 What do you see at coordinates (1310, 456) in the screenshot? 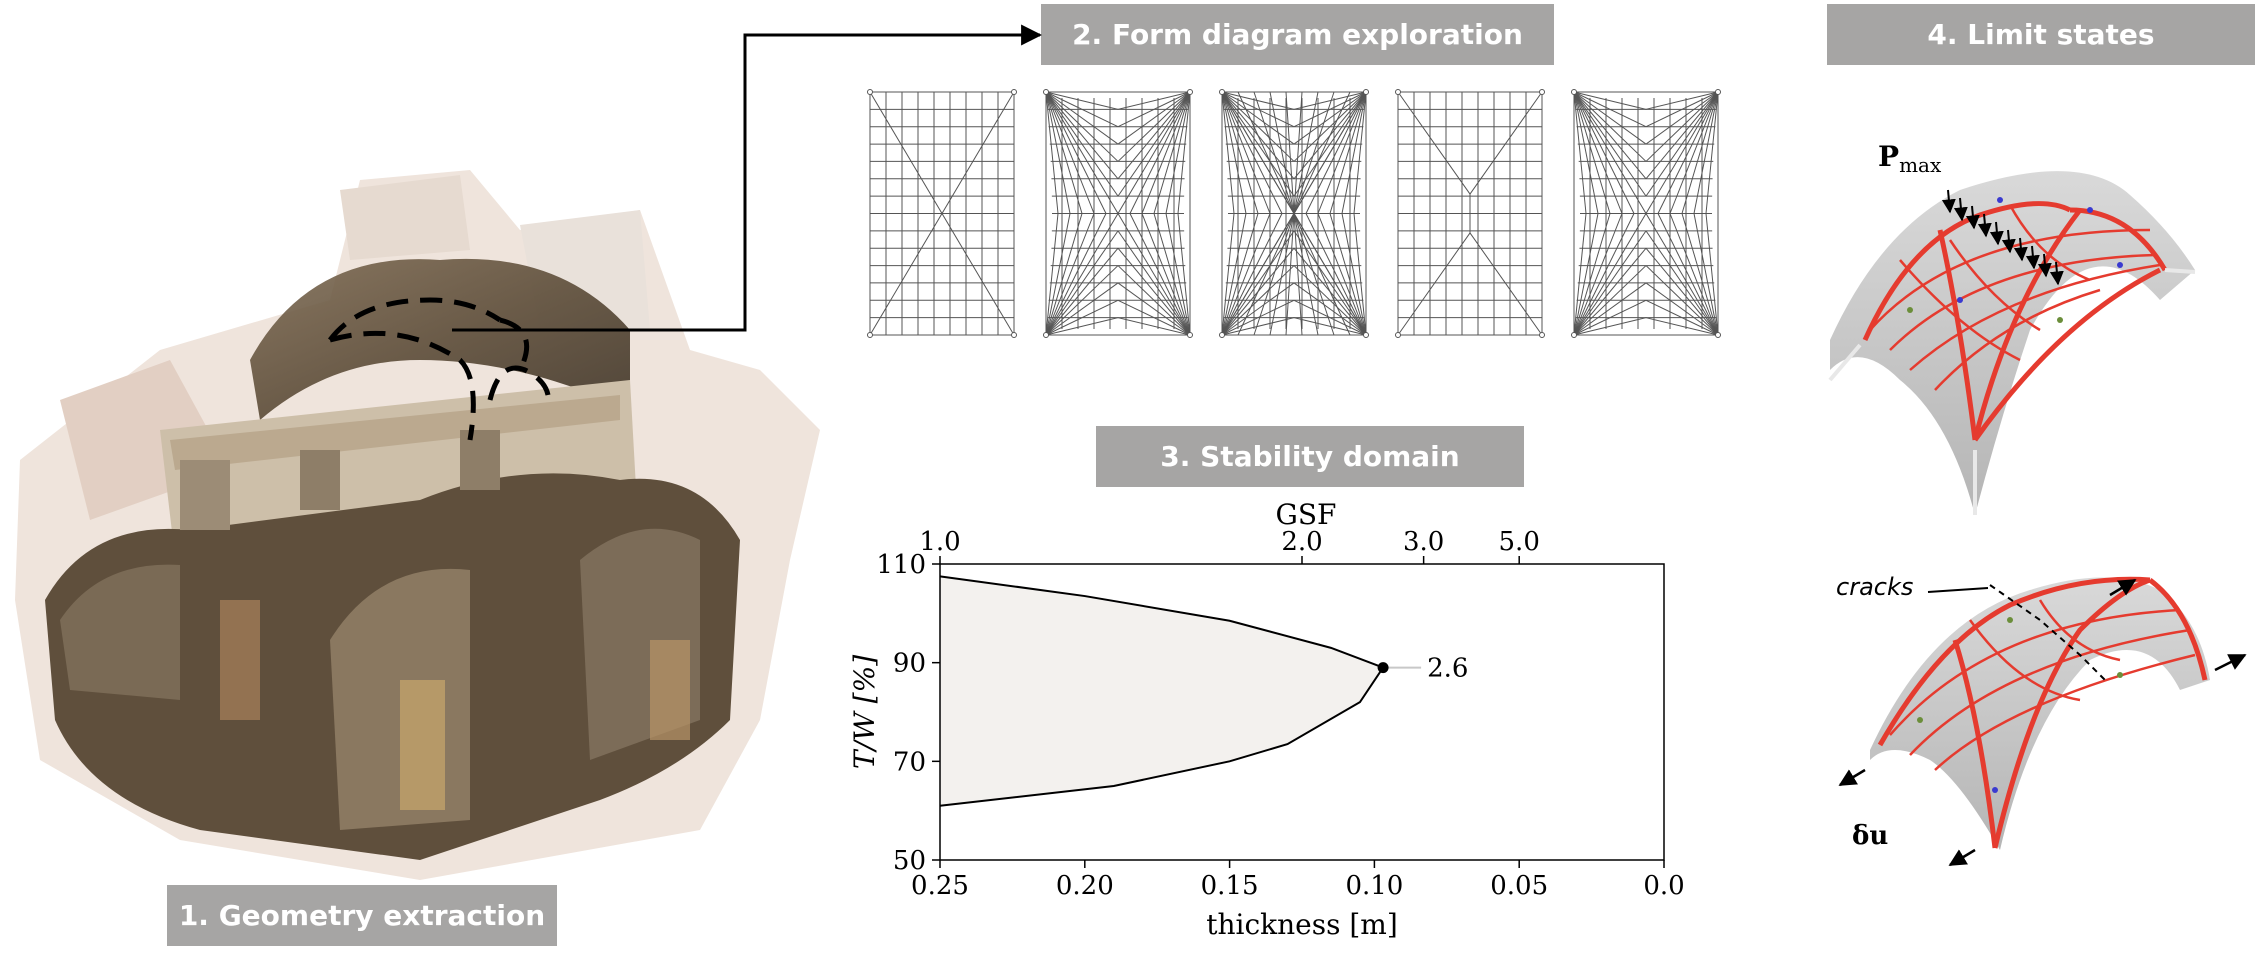
I see `stability-domain-label: 3. Stability domain` at bounding box center [1310, 456].